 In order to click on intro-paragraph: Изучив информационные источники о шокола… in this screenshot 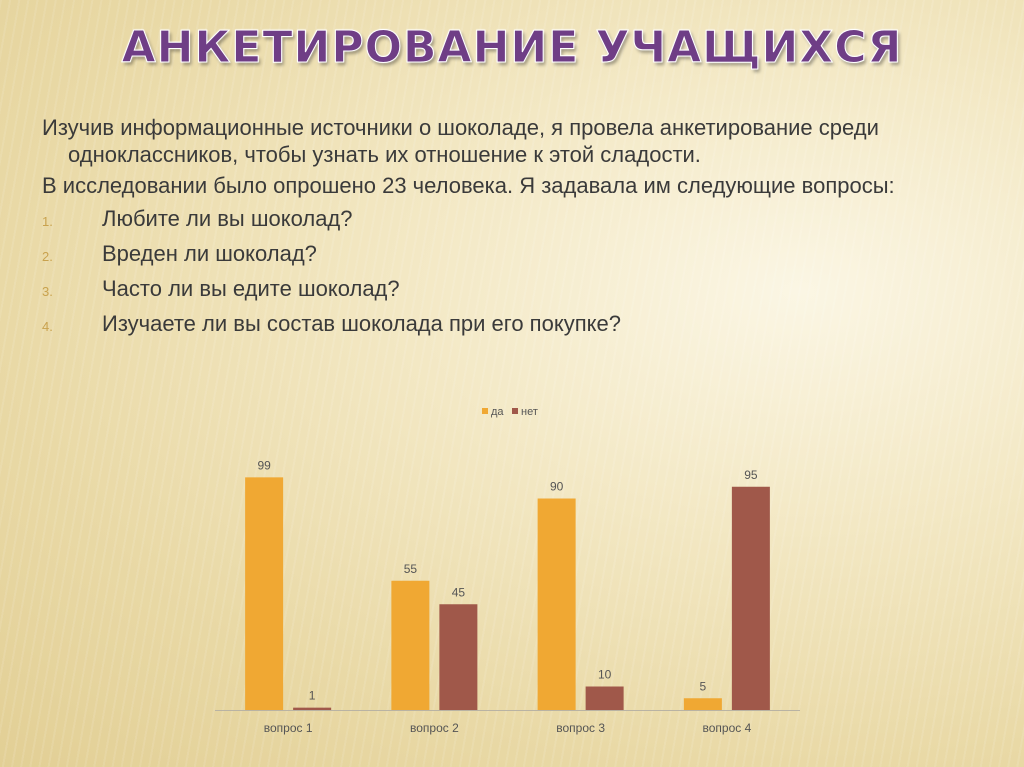, I will do `click(460, 141)`.